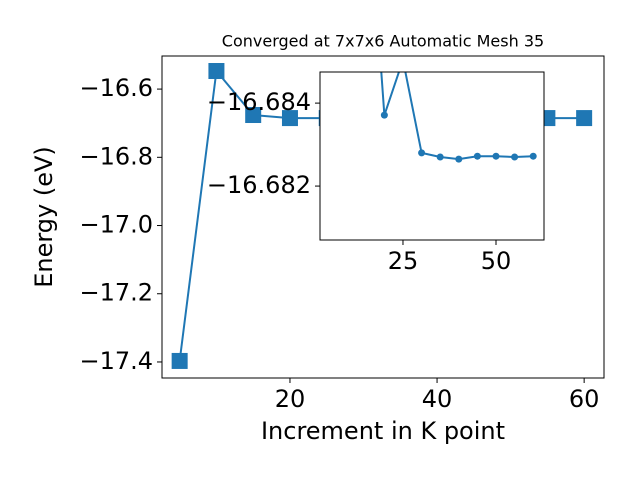 The image size is (640, 480). Describe the element at coordinates (383, 41) in the screenshot. I see `chart-title: Converged at 7x7x6 Automatic Mesh 35` at that location.